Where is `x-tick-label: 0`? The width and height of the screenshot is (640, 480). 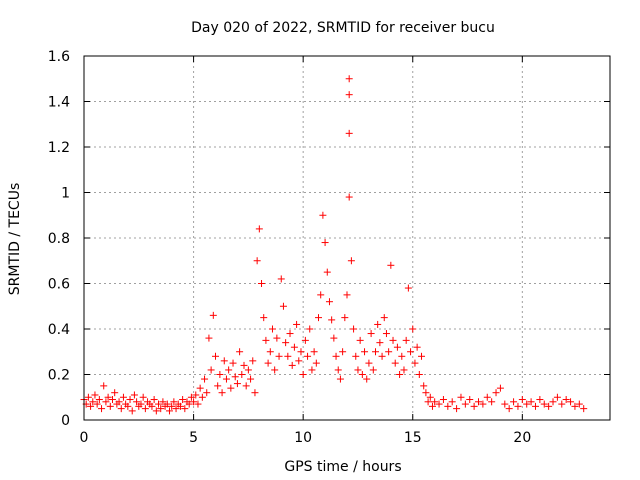 x-tick-label: 0 is located at coordinates (84, 438).